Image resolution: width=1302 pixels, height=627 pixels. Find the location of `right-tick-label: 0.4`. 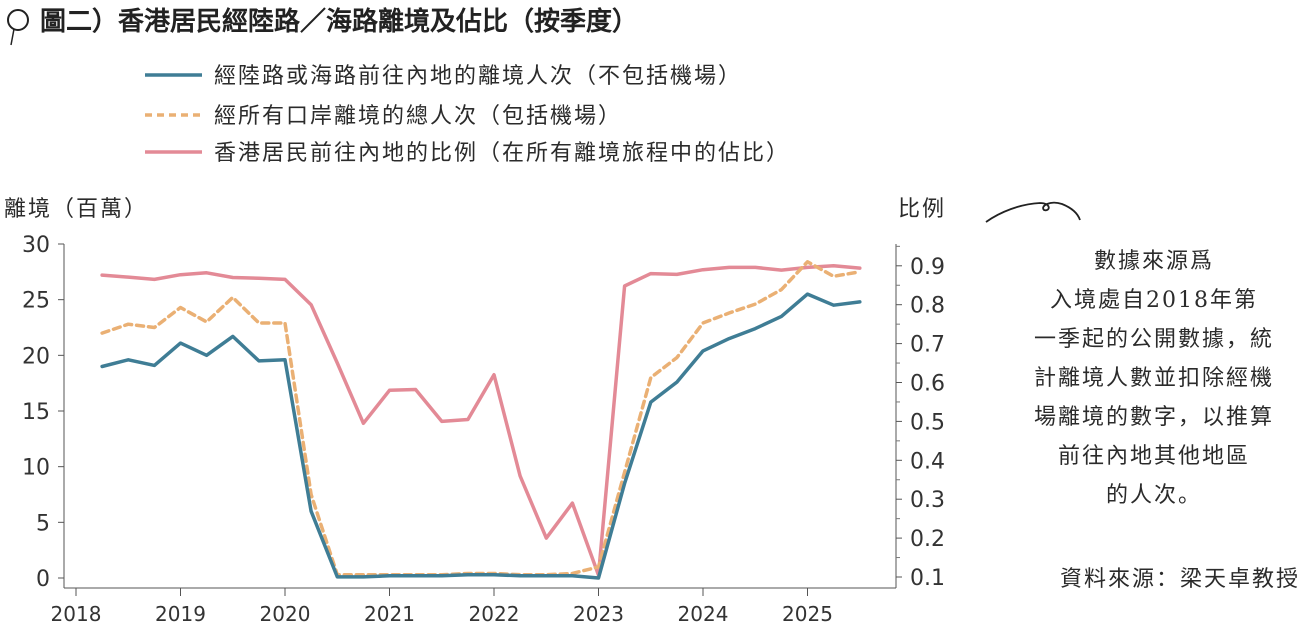

right-tick-label: 0.4 is located at coordinates (927, 461).